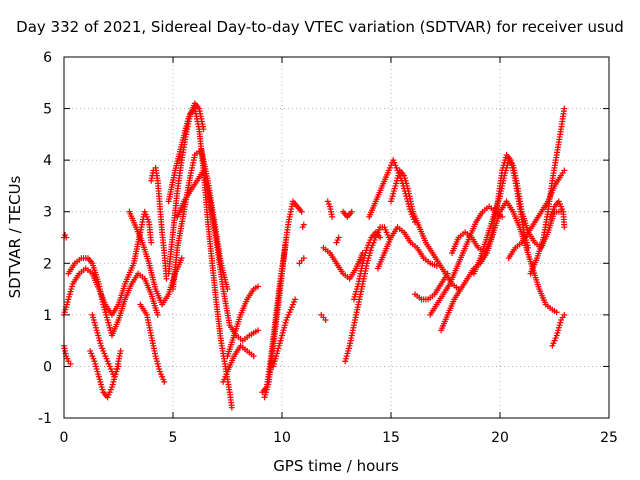  I want to click on series-arc-n, so click(243, 321).